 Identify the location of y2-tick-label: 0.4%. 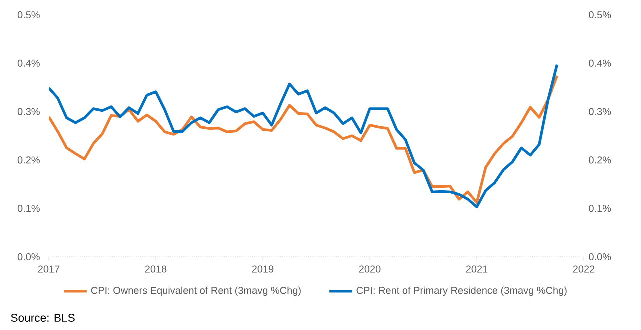
(600, 63).